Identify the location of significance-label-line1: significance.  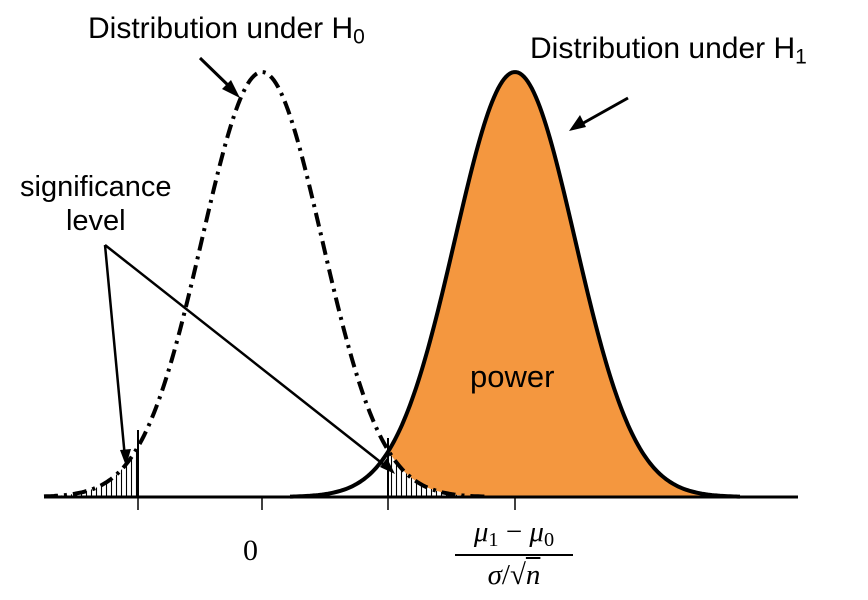
(96, 187).